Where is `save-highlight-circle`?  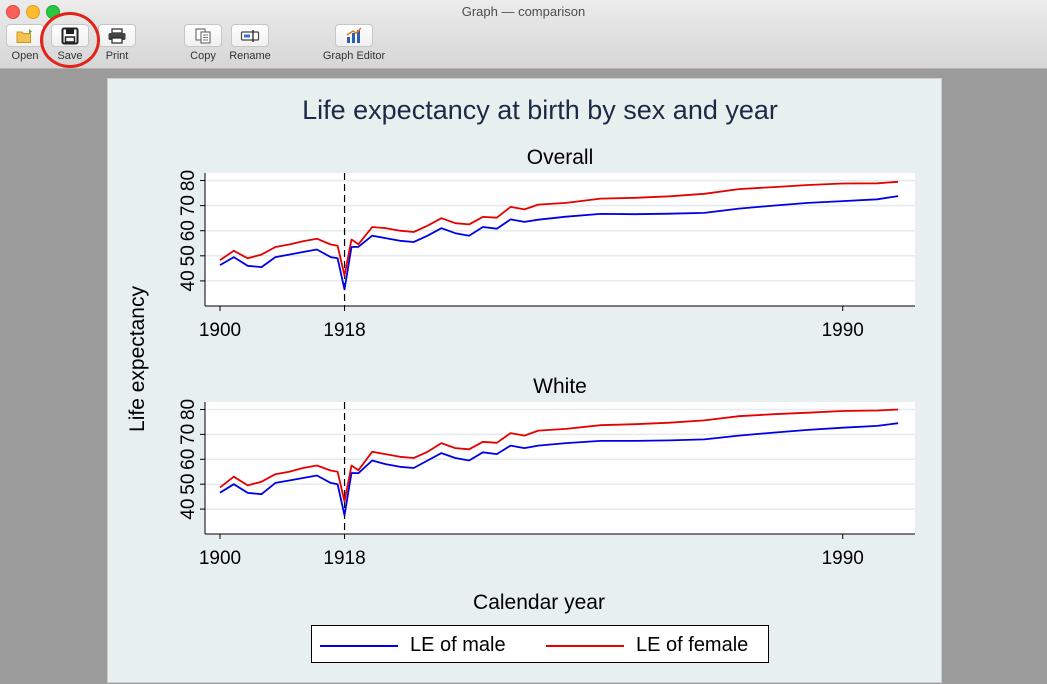 save-highlight-circle is located at coordinates (70, 40).